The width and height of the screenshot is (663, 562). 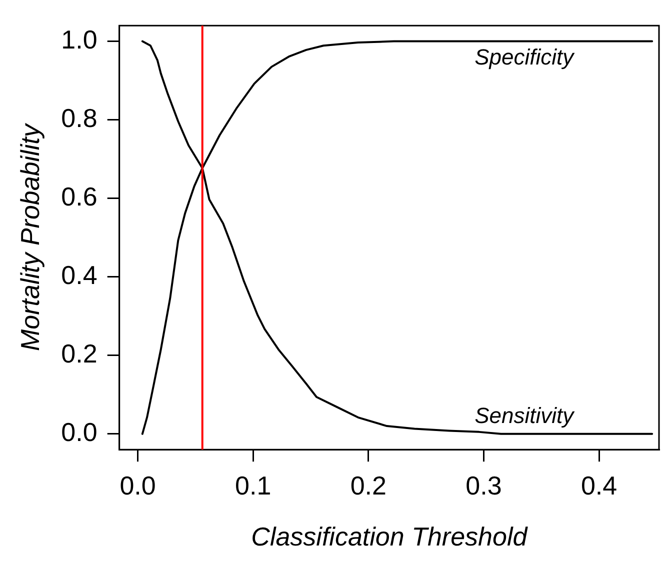 What do you see at coordinates (390, 537) in the screenshot?
I see `x-axis-title: Classification Threshold` at bounding box center [390, 537].